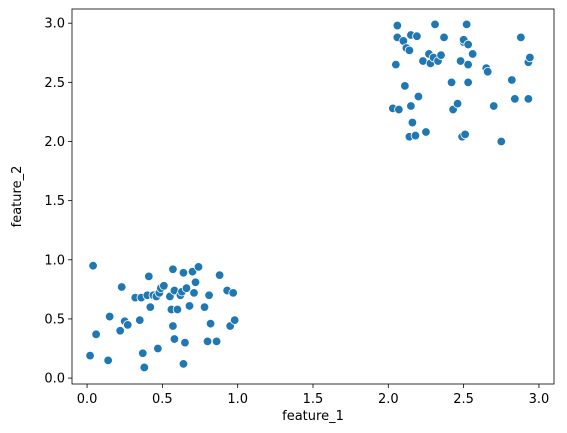 The height and width of the screenshot is (433, 567). Describe the element at coordinates (237, 399) in the screenshot. I see `x-tick-label: 1.0` at that location.